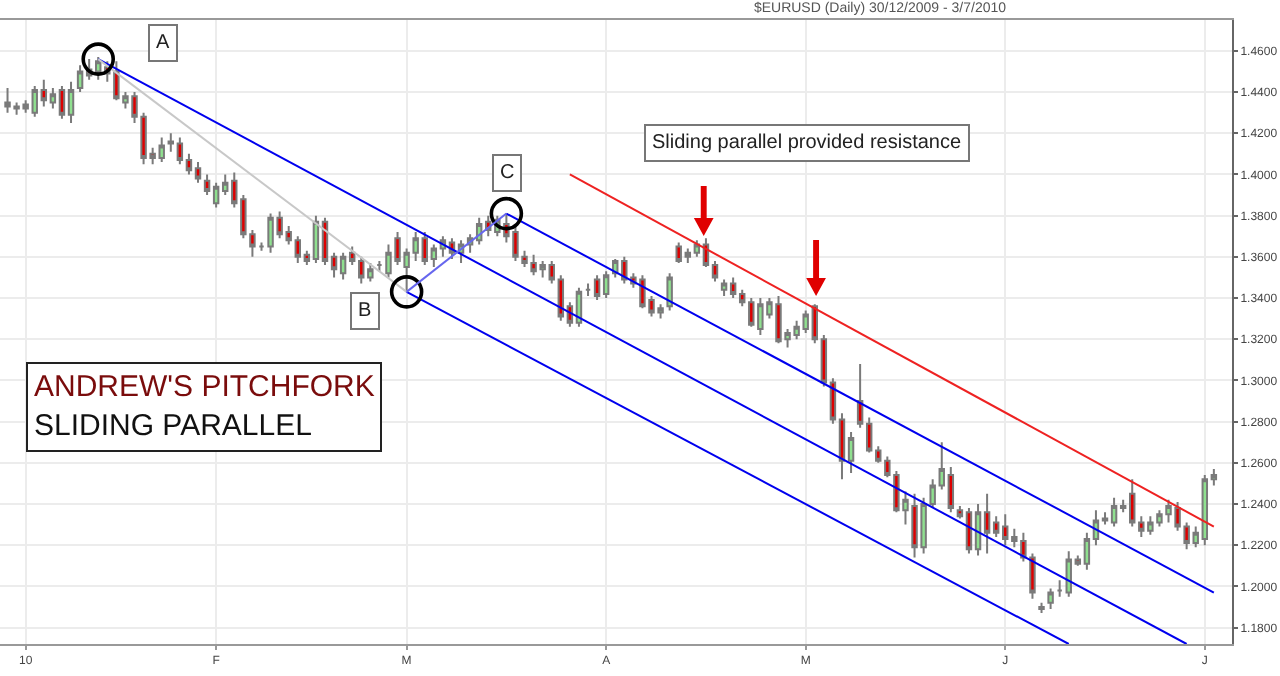 Image resolution: width=1280 pixels, height=676 pixels. Describe the element at coordinates (204, 406) in the screenshot. I see `annotation: ANDREW'S PITCHFORK SLIDING PARALLEL` at that location.